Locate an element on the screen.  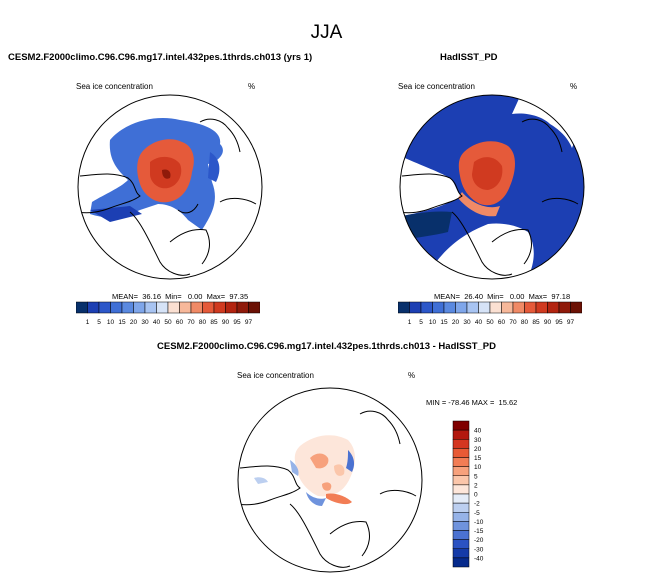
panel-2-colorbar: 1 5 10 15 20 30 40 50 60 70 80 85 90 95 97 is located at coordinates (490, 313).